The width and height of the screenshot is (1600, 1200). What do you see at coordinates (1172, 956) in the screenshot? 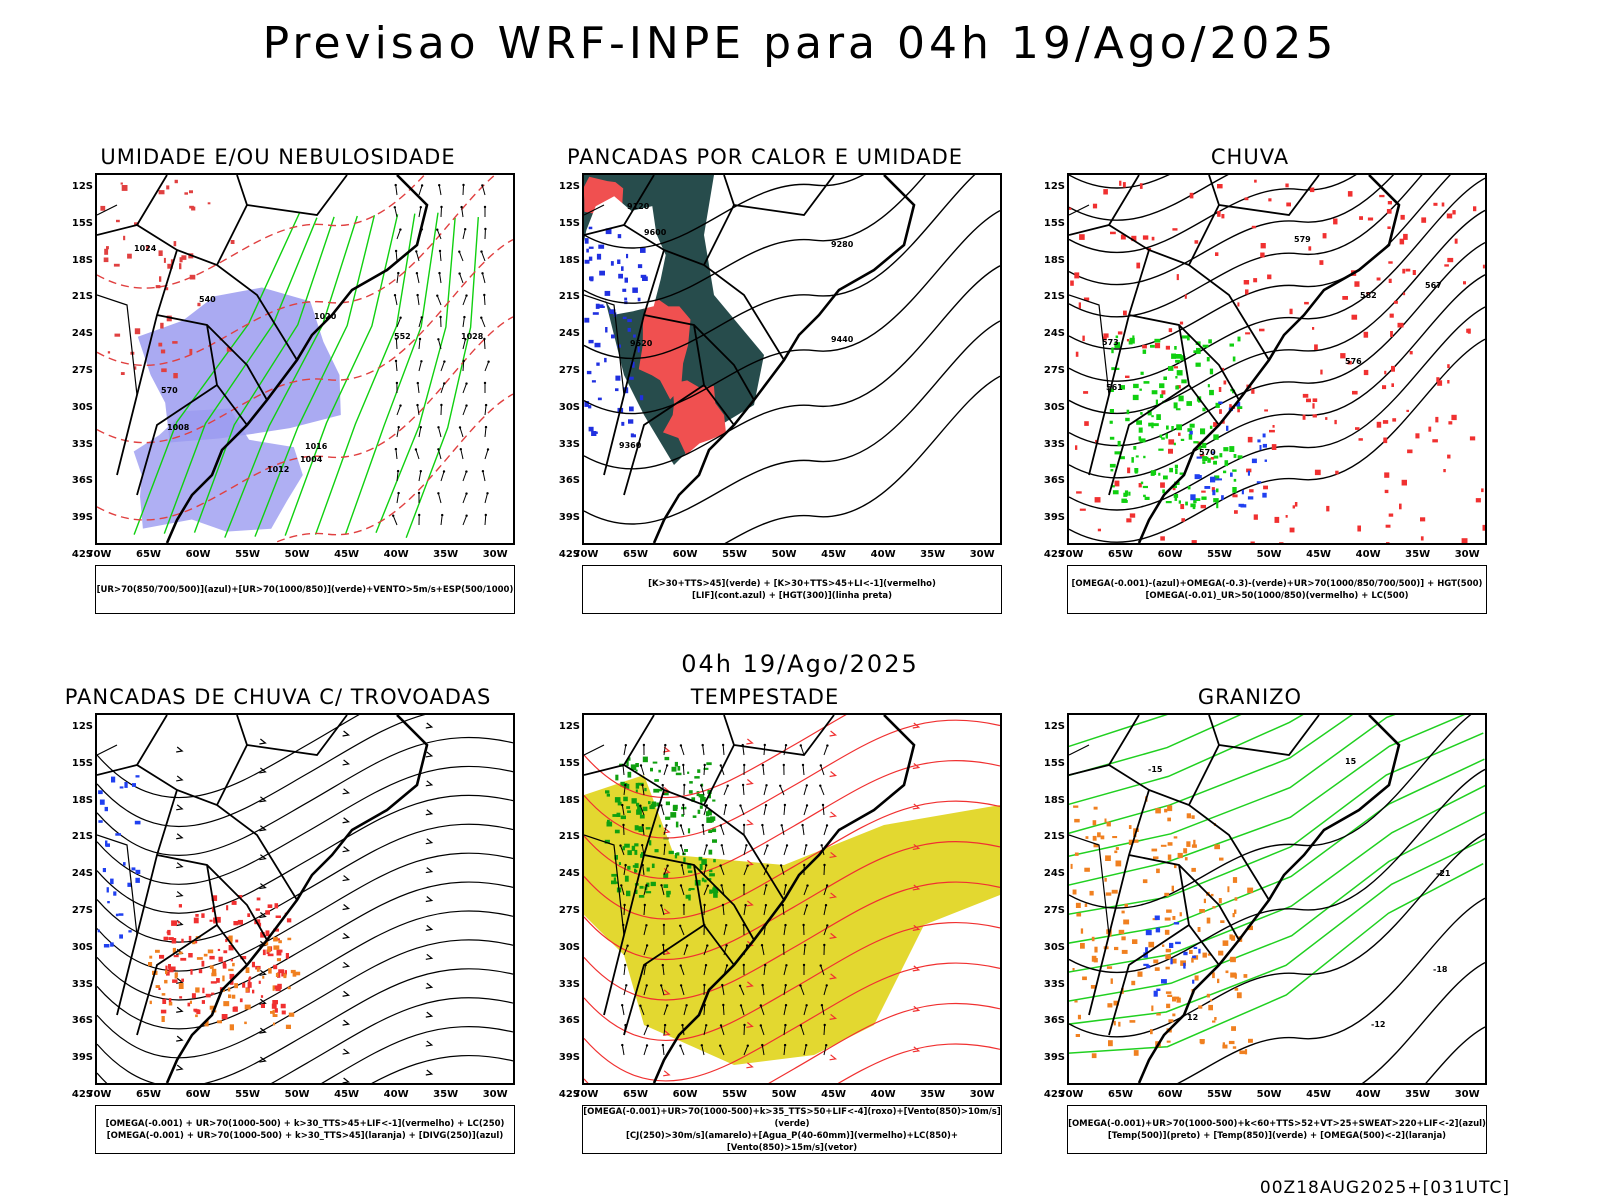
I see `hail-area-blue` at bounding box center [1172, 956].